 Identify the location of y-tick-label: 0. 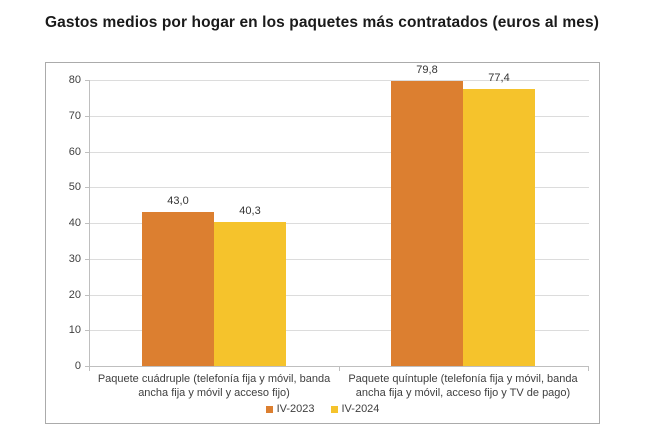
(77, 366).